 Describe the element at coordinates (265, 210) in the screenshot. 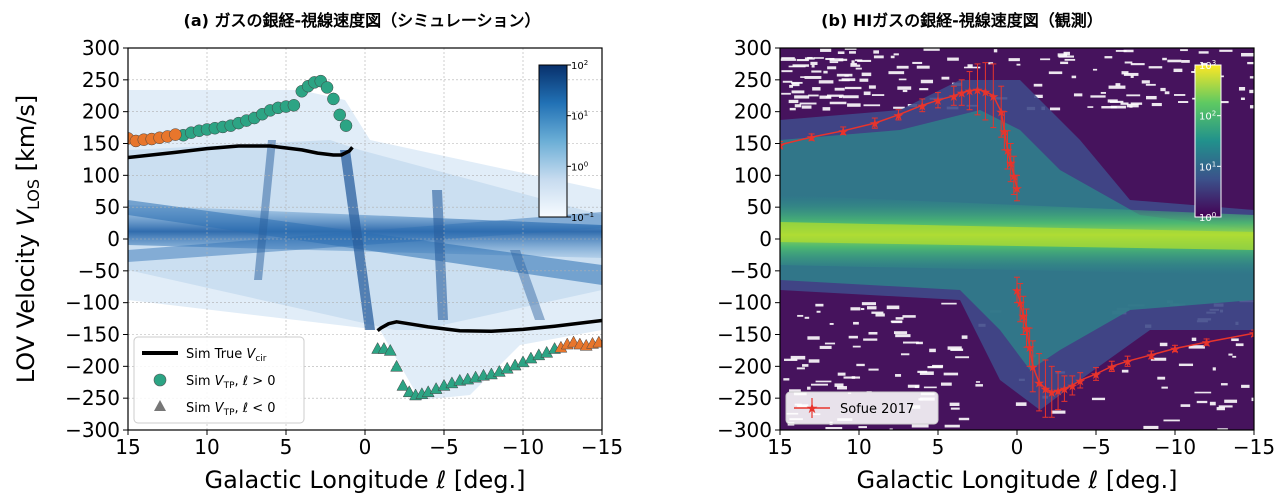

I see `panel-a-streak-pos` at that location.